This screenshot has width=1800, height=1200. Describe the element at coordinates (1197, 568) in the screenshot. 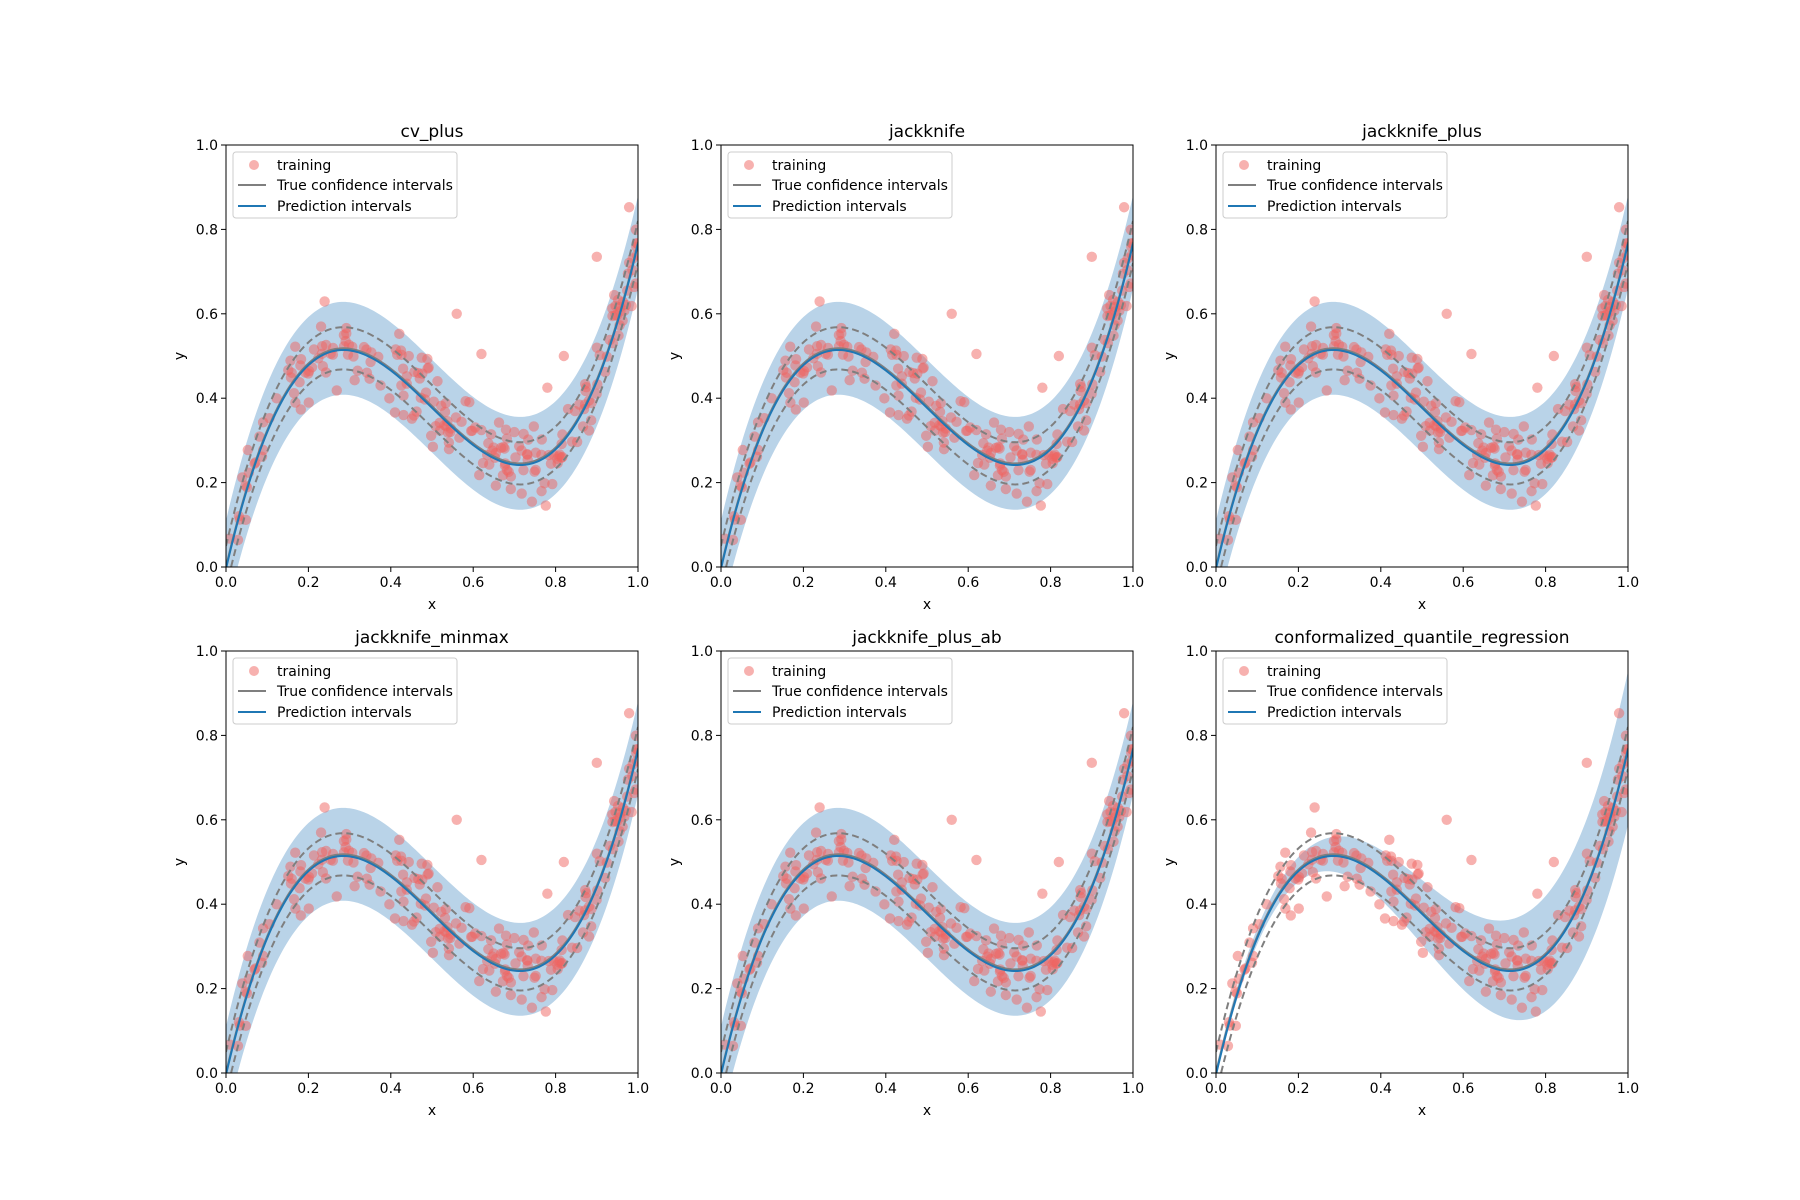

I see `y-tick-label: 0.0` at that location.